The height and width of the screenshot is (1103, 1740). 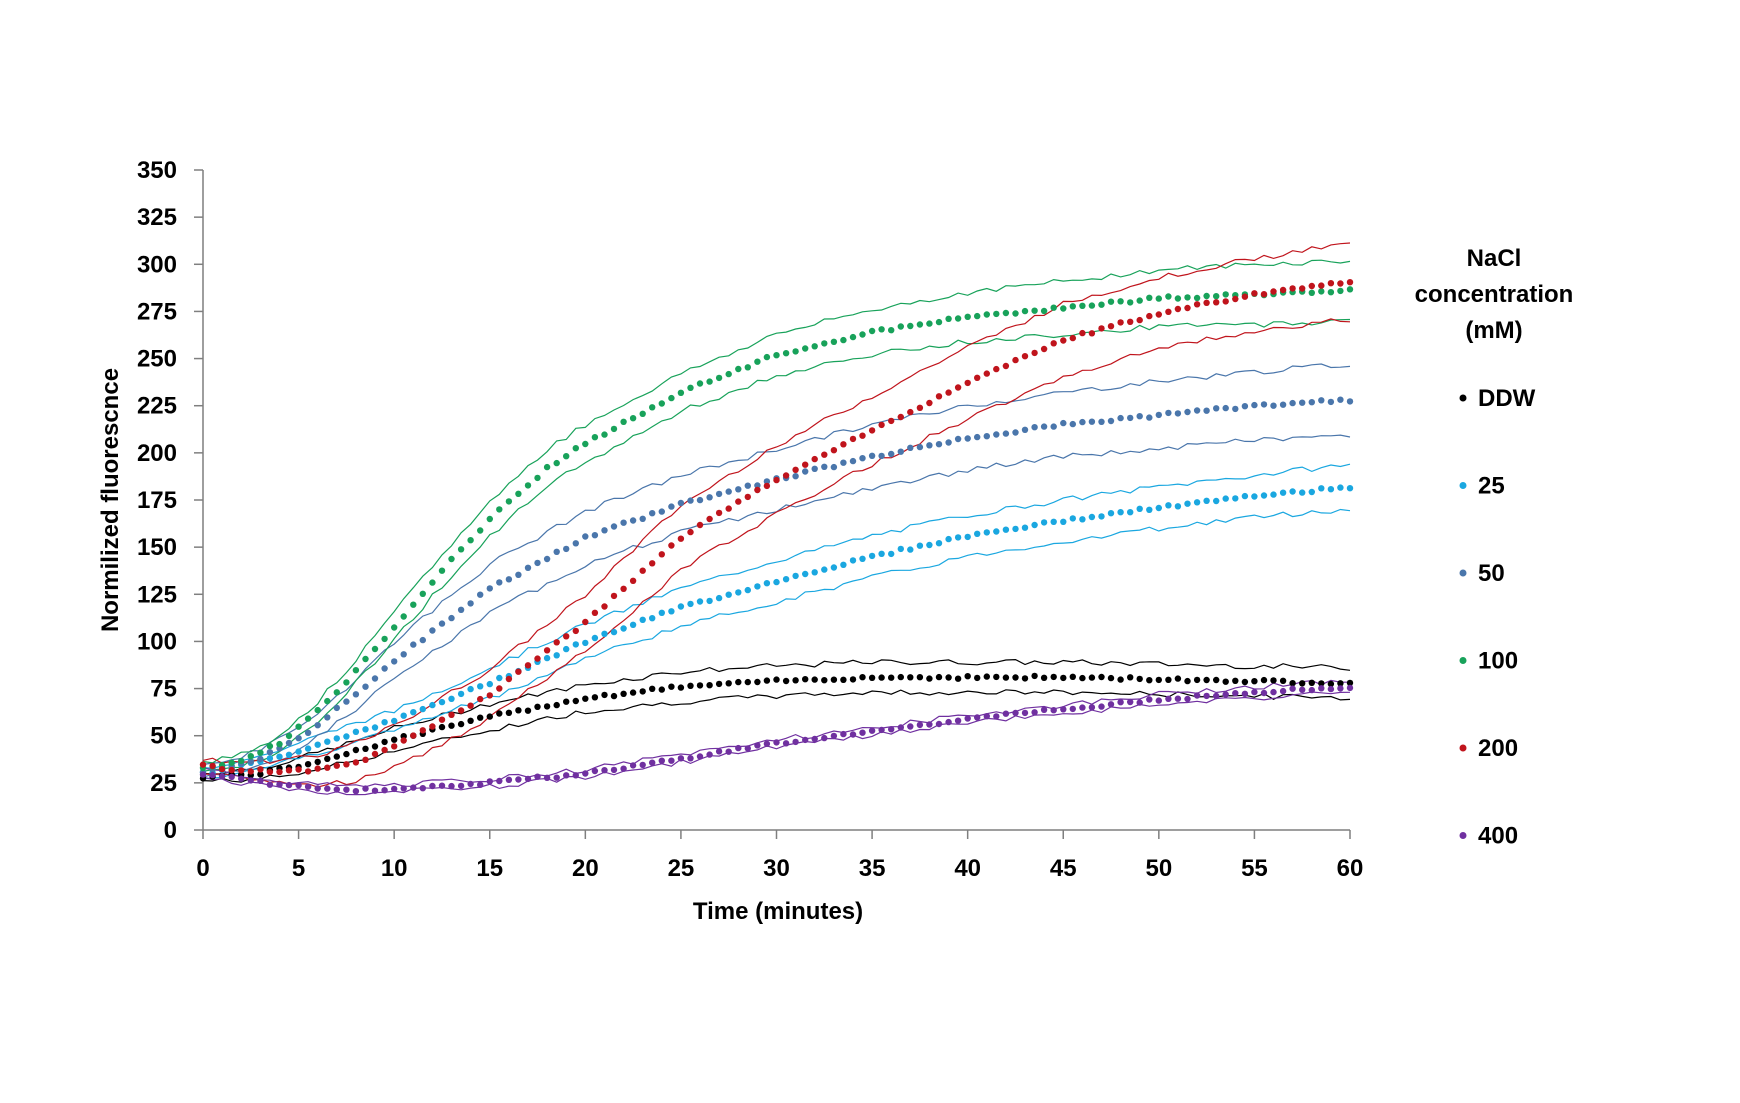 What do you see at coordinates (1158, 868) in the screenshot?
I see `x-tick-label: 50` at bounding box center [1158, 868].